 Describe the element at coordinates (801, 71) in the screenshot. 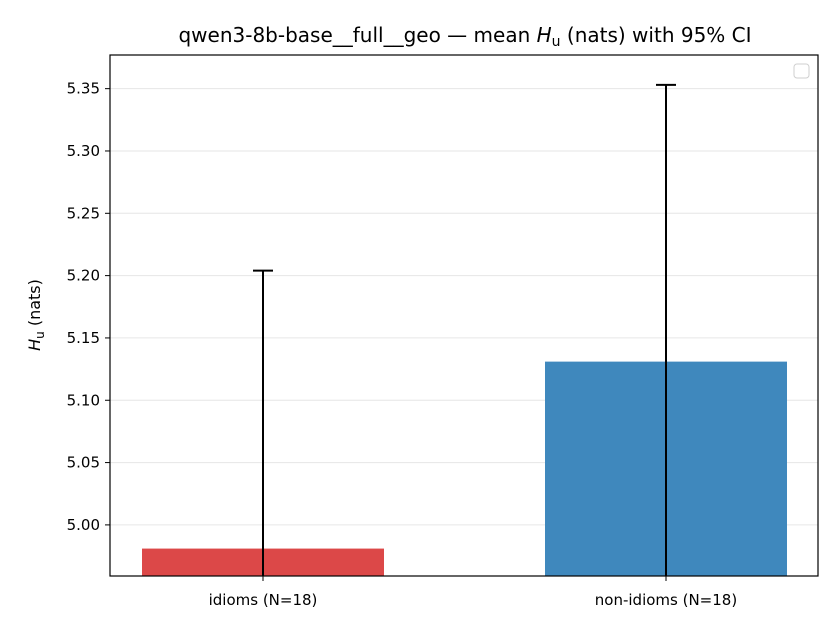

I see `legend-box` at that location.